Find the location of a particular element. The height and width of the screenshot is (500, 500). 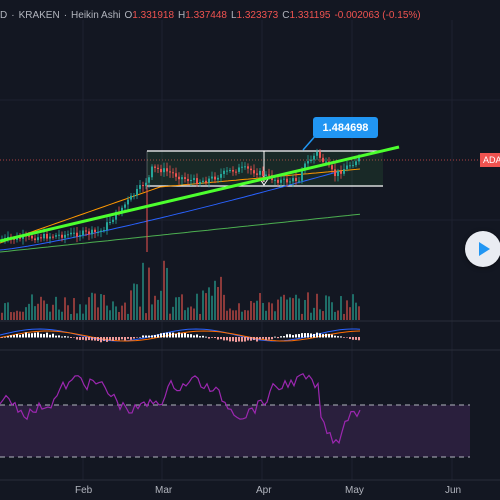

ma-mid-line is located at coordinates (170, 210).